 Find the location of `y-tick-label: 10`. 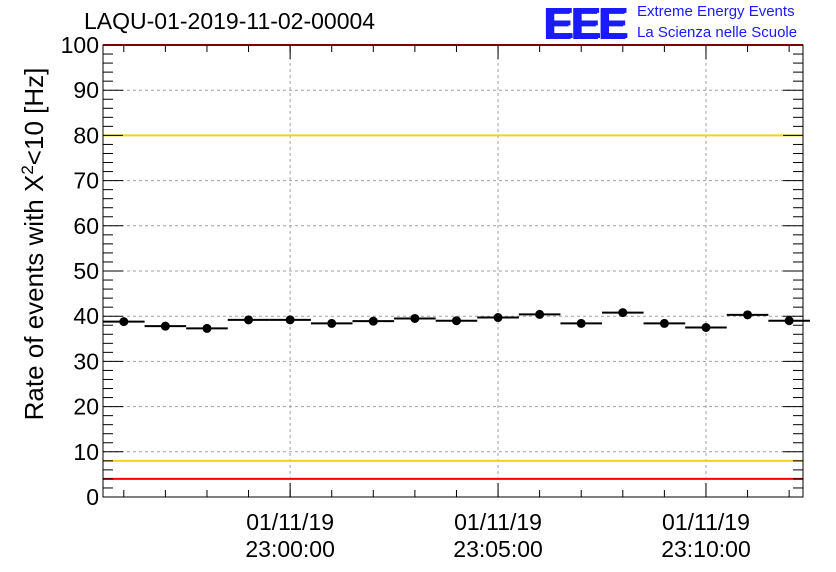

y-tick-label: 10 is located at coordinates (86, 452).